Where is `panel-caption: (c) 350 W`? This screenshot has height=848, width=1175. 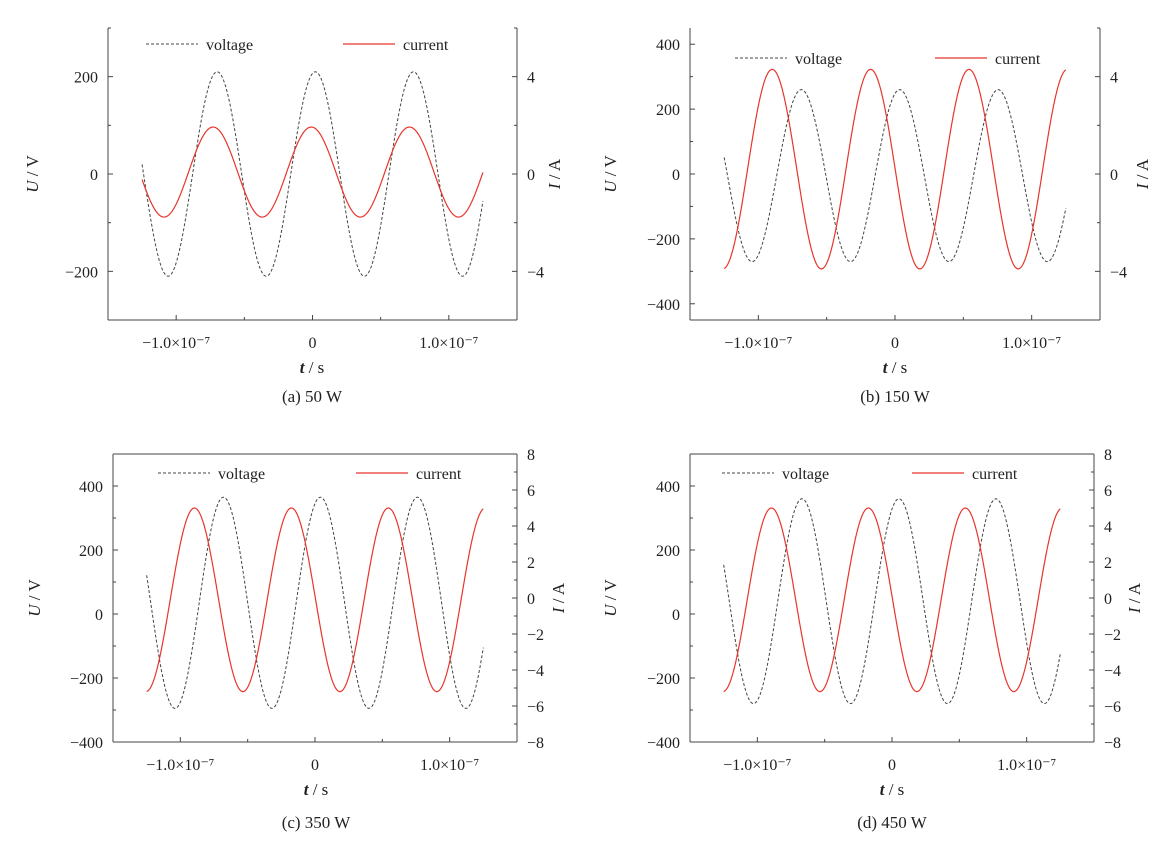
panel-caption: (c) 350 W is located at coordinates (317, 822).